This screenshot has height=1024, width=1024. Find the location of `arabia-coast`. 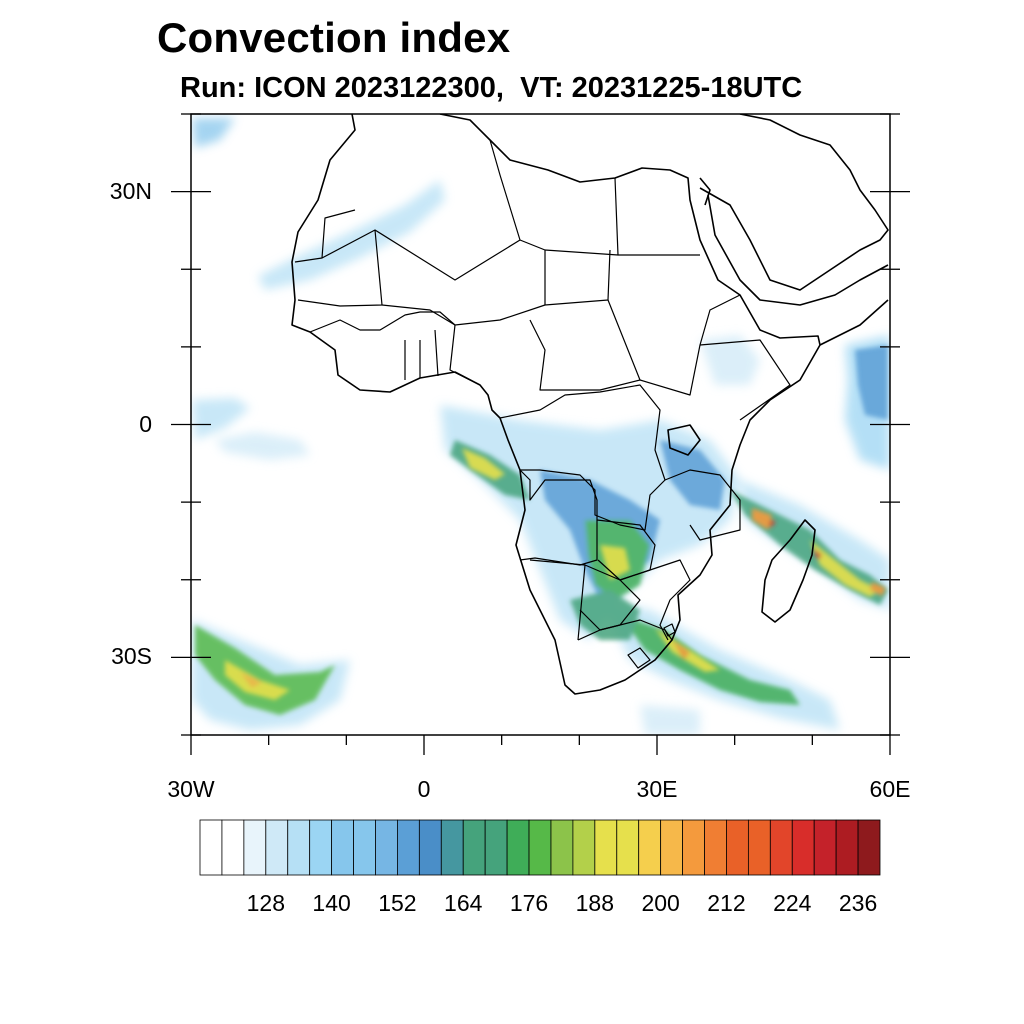

arabia-coast is located at coordinates (794, 202).